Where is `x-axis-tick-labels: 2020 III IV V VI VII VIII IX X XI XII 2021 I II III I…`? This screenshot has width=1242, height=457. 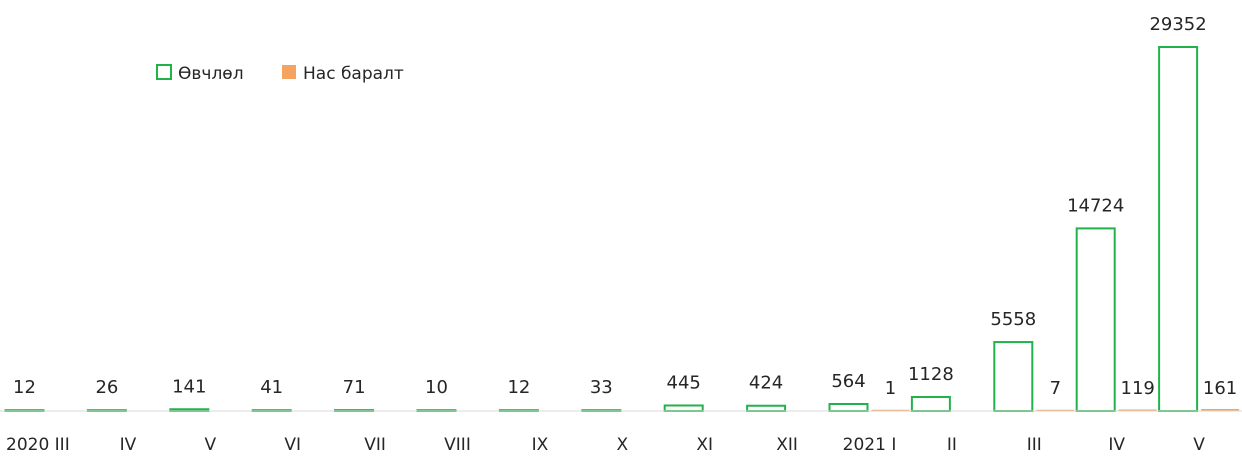
x-axis-tick-labels: 2020 III IV V VI VII VIII IX X XI XII 2021 I II III I… is located at coordinates (605, 445).